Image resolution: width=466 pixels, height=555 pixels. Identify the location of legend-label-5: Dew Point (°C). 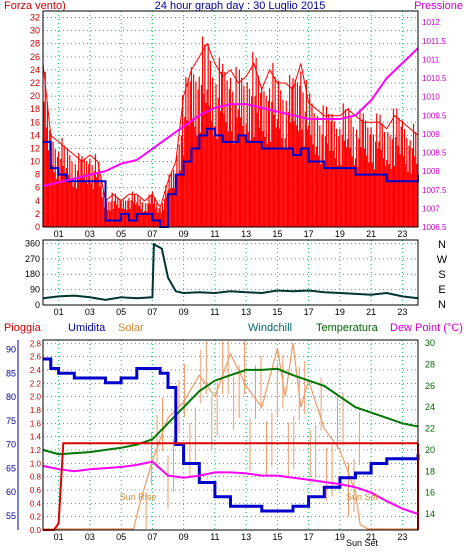
(426, 328).